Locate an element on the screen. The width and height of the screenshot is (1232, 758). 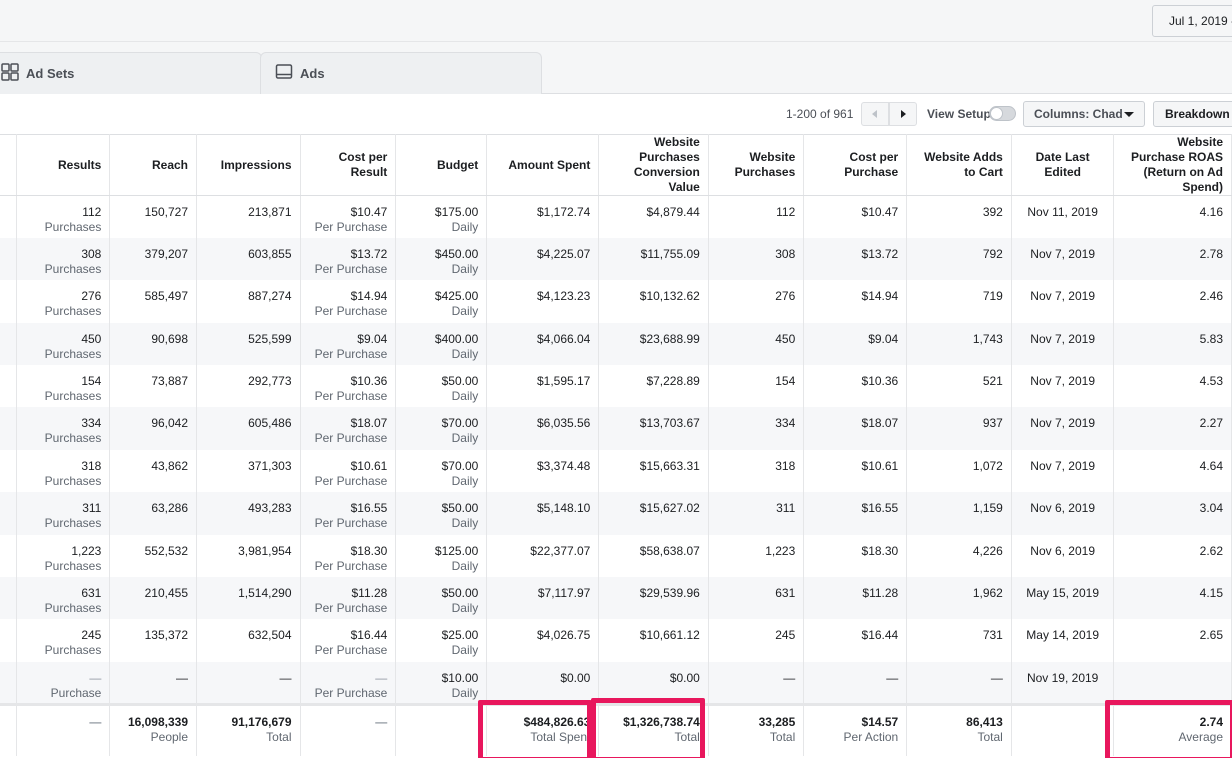
total-cost-per-purchase-unit: Per Action is located at coordinates (871, 736).